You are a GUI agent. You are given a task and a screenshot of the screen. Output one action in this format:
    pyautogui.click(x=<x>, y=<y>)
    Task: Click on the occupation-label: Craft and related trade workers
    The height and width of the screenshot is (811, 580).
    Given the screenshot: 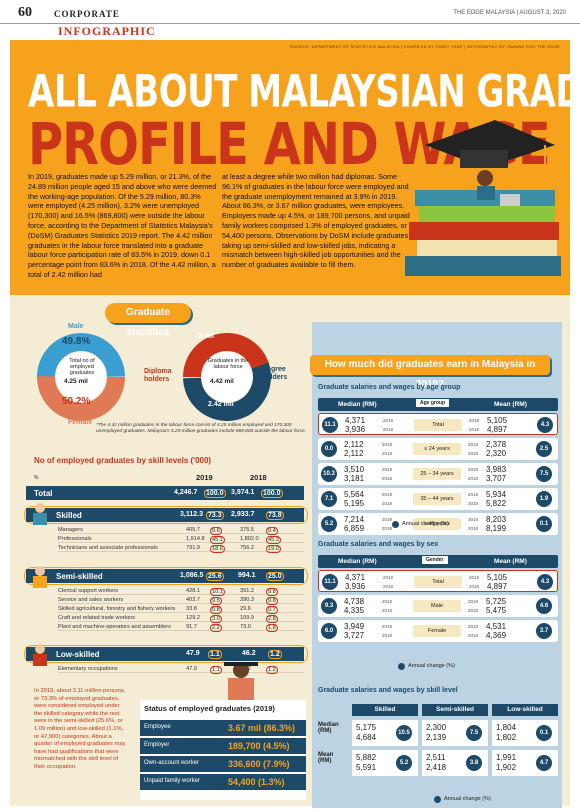 What is the action you would take?
    pyautogui.click(x=97, y=618)
    